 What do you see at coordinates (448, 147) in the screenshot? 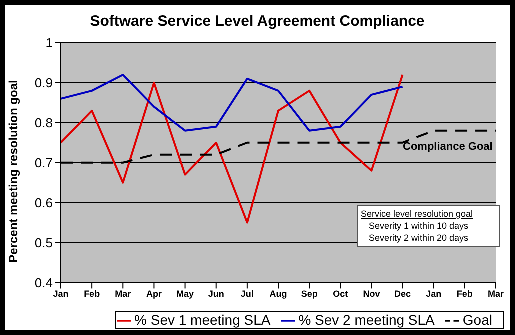
I see `annotation: Compliance Goal` at bounding box center [448, 147].